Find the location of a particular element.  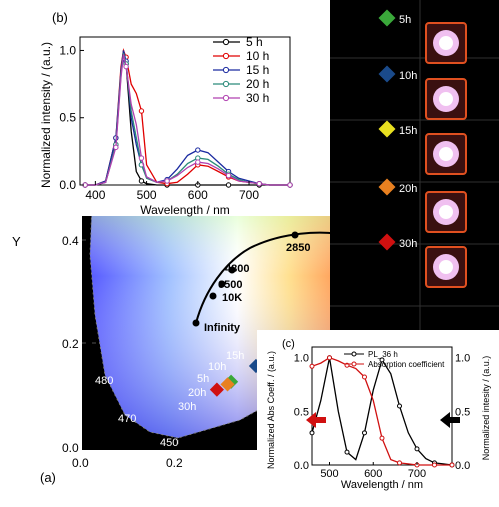

locus-label-470: 470 is located at coordinates (127, 419).